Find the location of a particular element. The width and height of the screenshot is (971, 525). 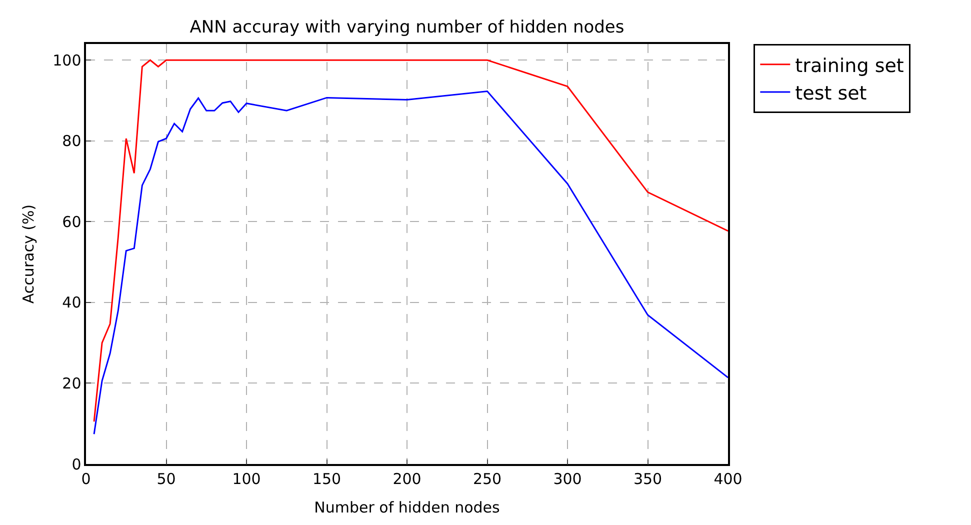

x-tick-label: 200 is located at coordinates (407, 479).